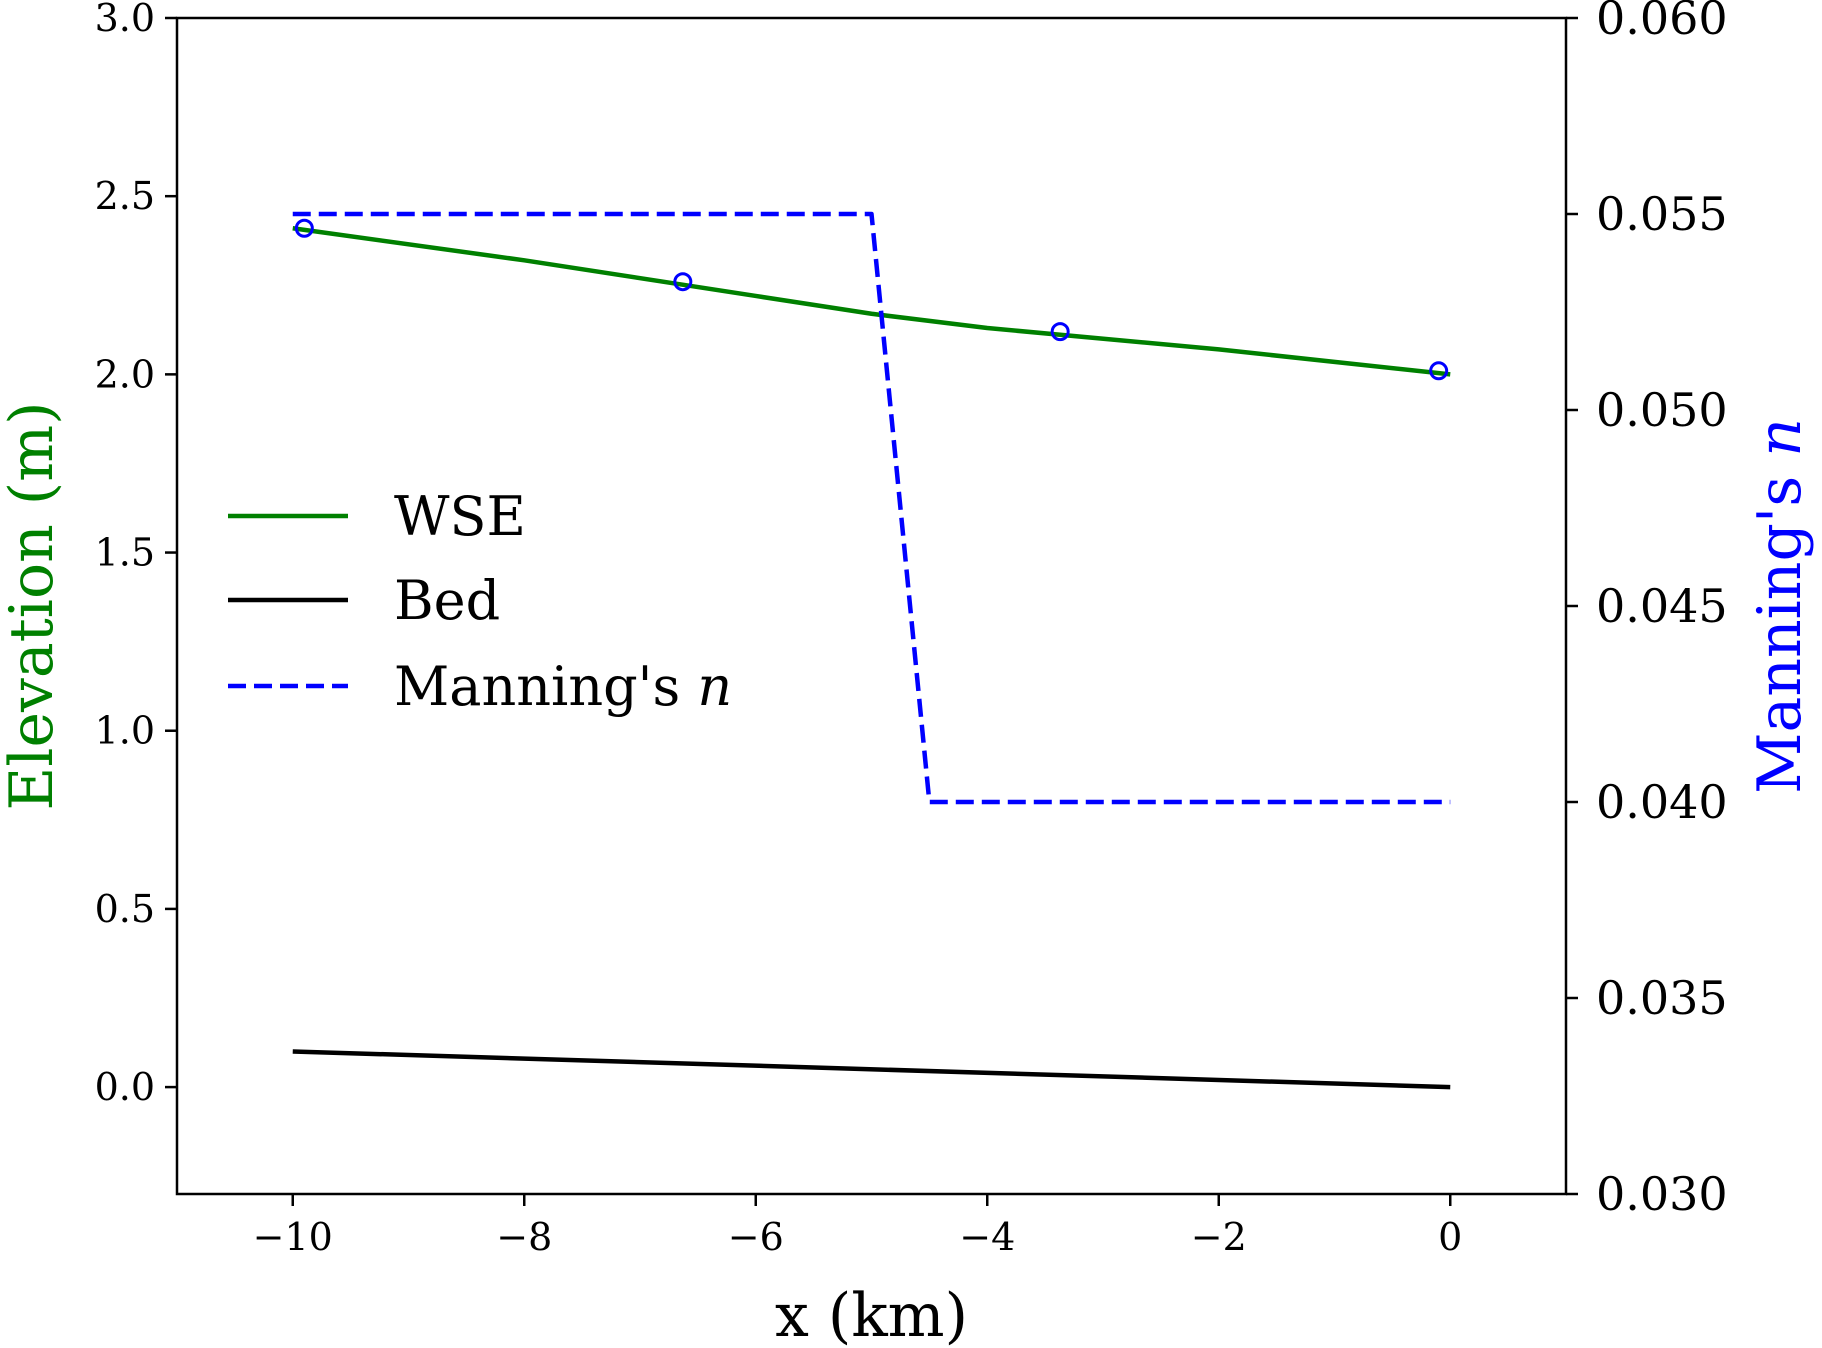 The height and width of the screenshot is (1348, 1822). I want to click on x-tick-label: −8, so click(524, 1237).